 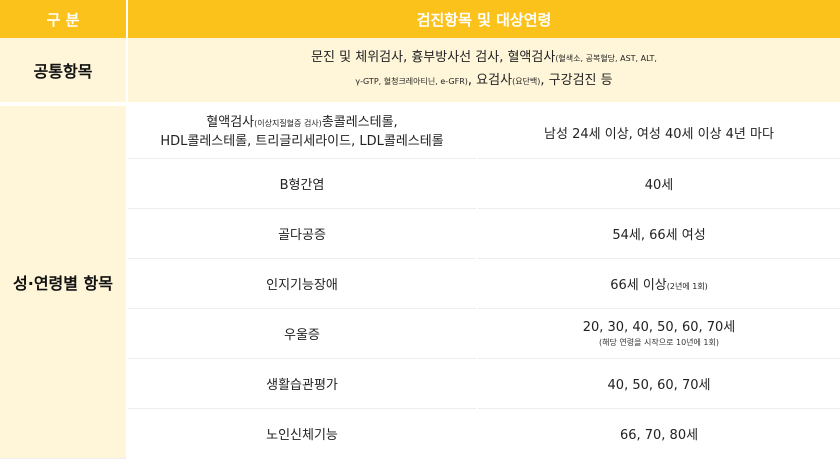 What do you see at coordinates (658, 383) in the screenshot?
I see `target-cell: 40, 50, 60, 70세` at bounding box center [658, 383].